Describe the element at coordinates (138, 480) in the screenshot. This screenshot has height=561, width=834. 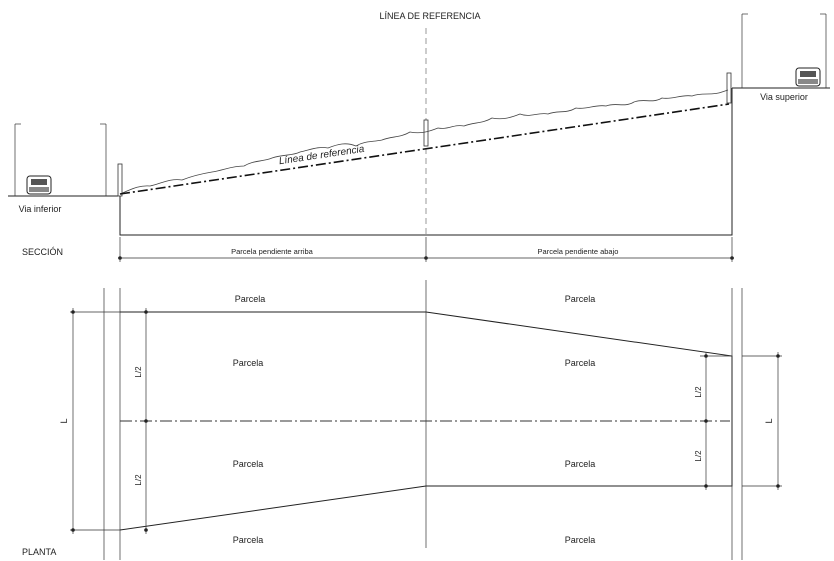
I see `dim-half-left-bottom: L/2` at that location.